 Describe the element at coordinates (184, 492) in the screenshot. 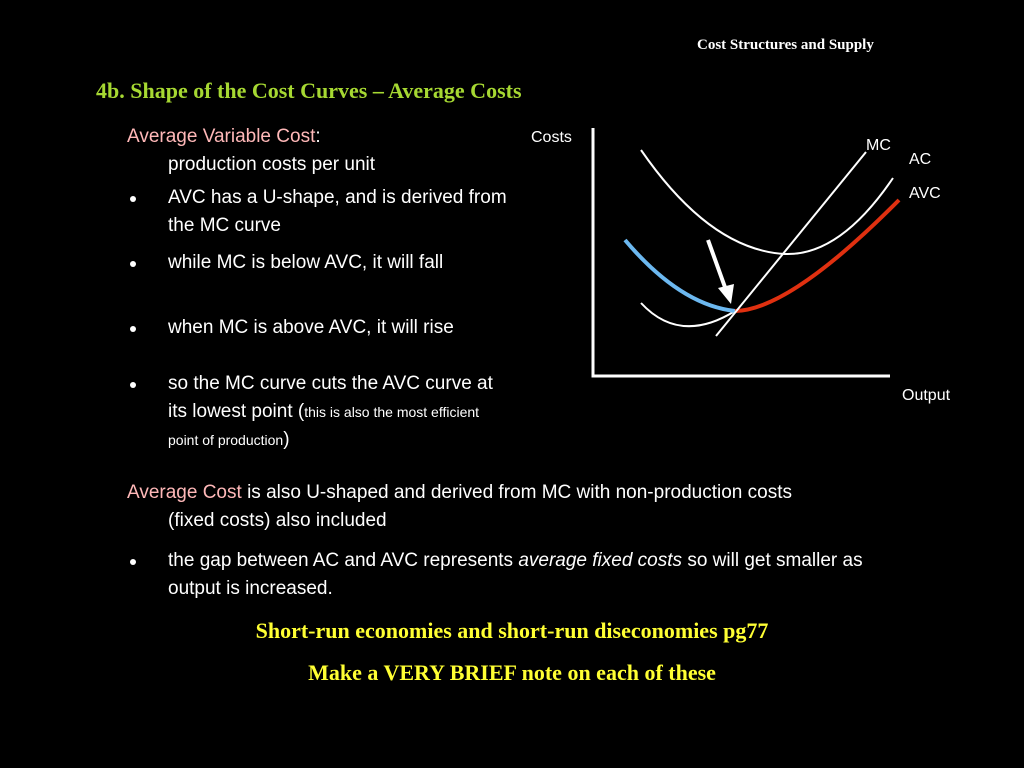

I see `term: Average Cost` at that location.